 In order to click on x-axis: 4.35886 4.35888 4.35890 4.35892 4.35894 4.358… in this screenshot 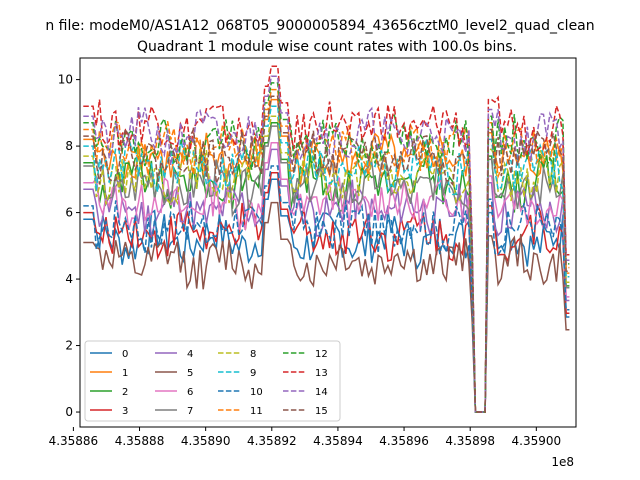, I will do `click(305, 437)`.